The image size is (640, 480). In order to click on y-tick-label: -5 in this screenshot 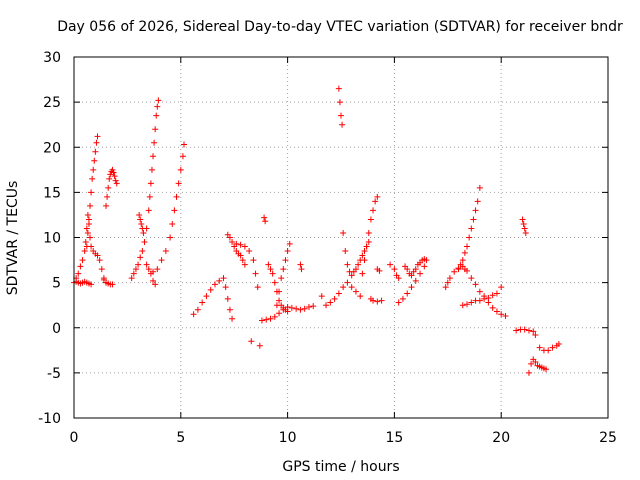, I will do `click(54, 374)`.